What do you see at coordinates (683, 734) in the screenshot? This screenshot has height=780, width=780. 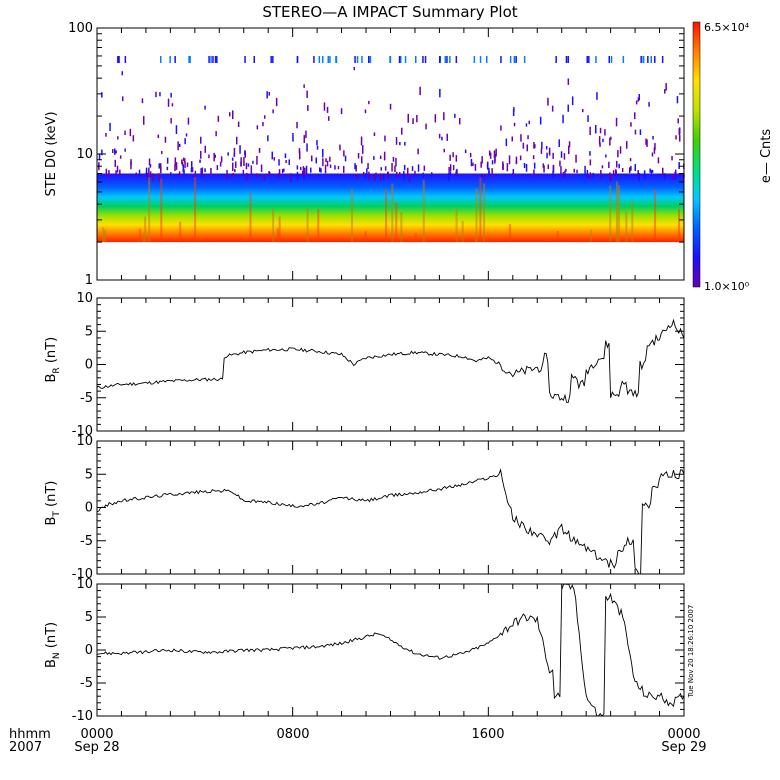 I see `x-tick-3: 0000` at bounding box center [683, 734].